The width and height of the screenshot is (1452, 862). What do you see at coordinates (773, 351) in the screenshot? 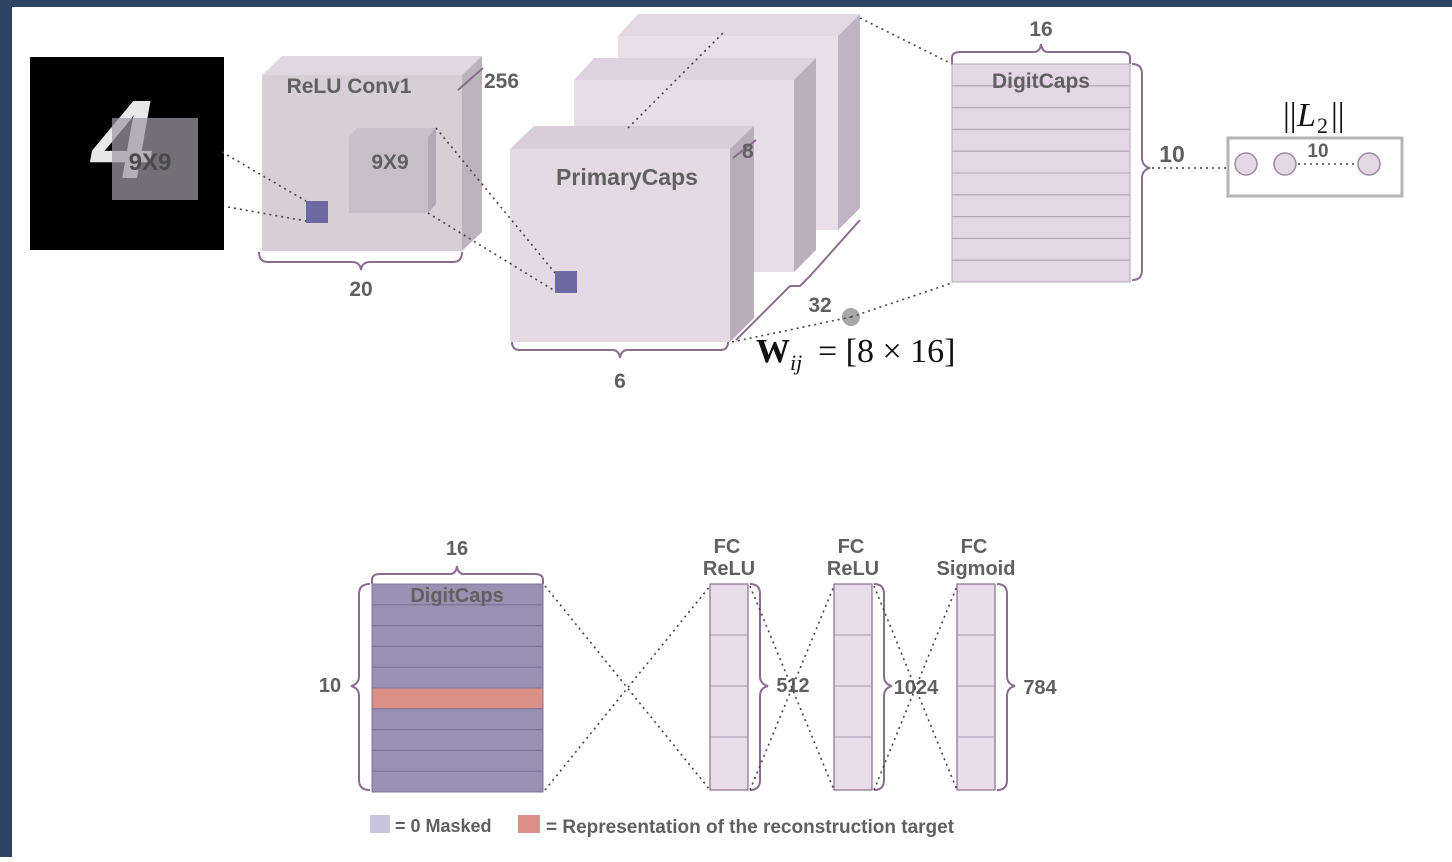
I see `weights-symbol: W` at bounding box center [773, 351].